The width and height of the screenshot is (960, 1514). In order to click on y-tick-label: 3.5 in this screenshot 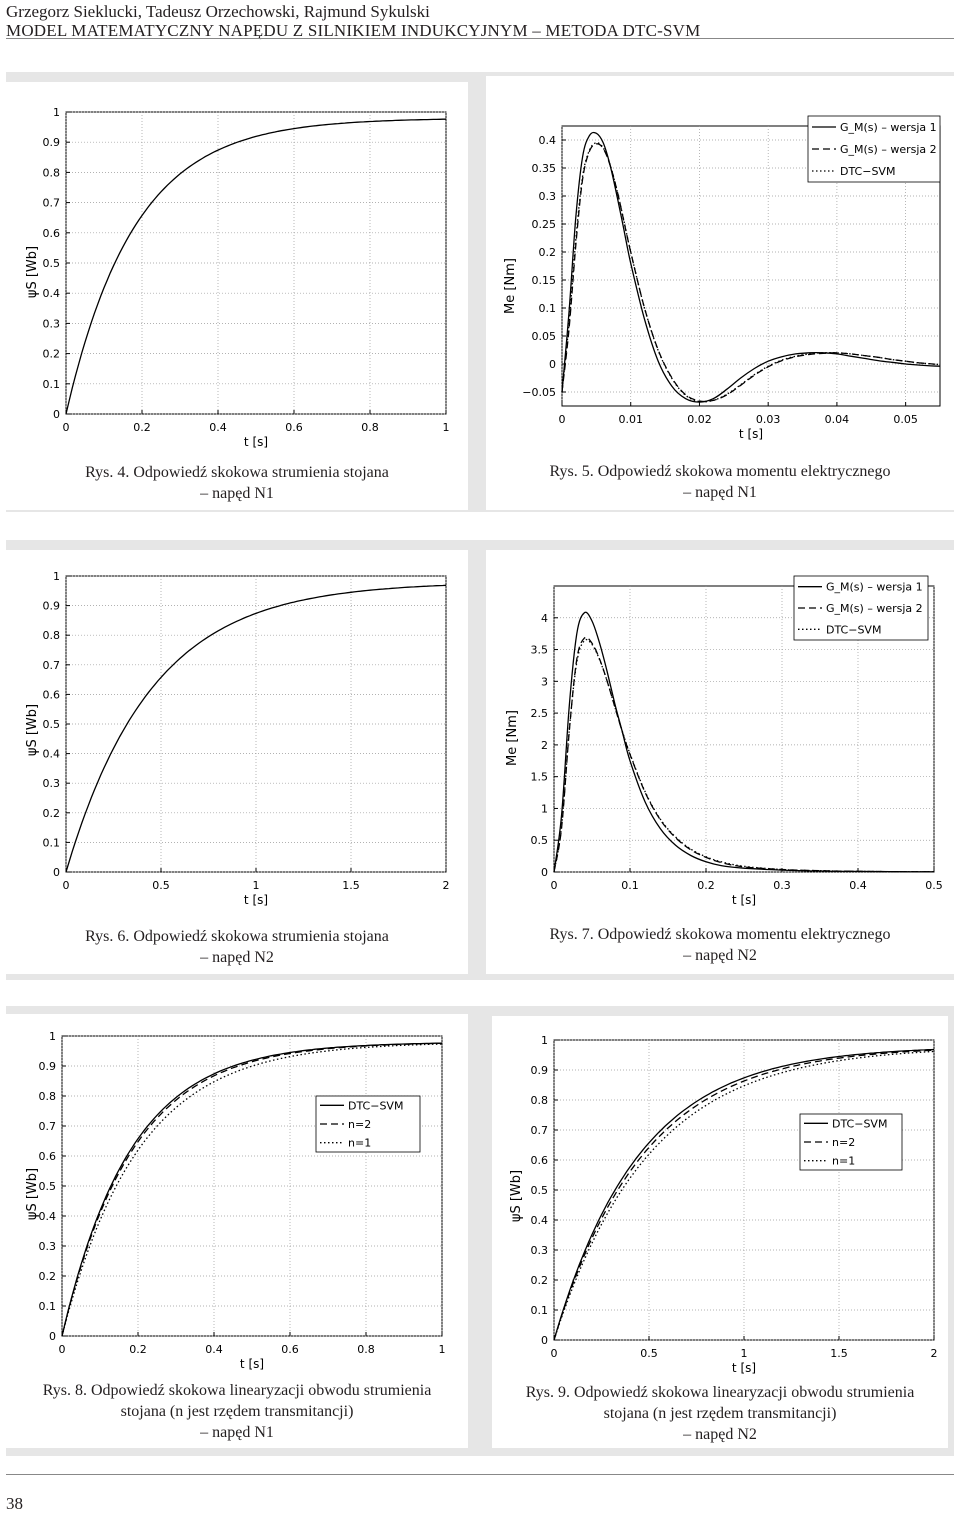, I will do `click(540, 650)`.